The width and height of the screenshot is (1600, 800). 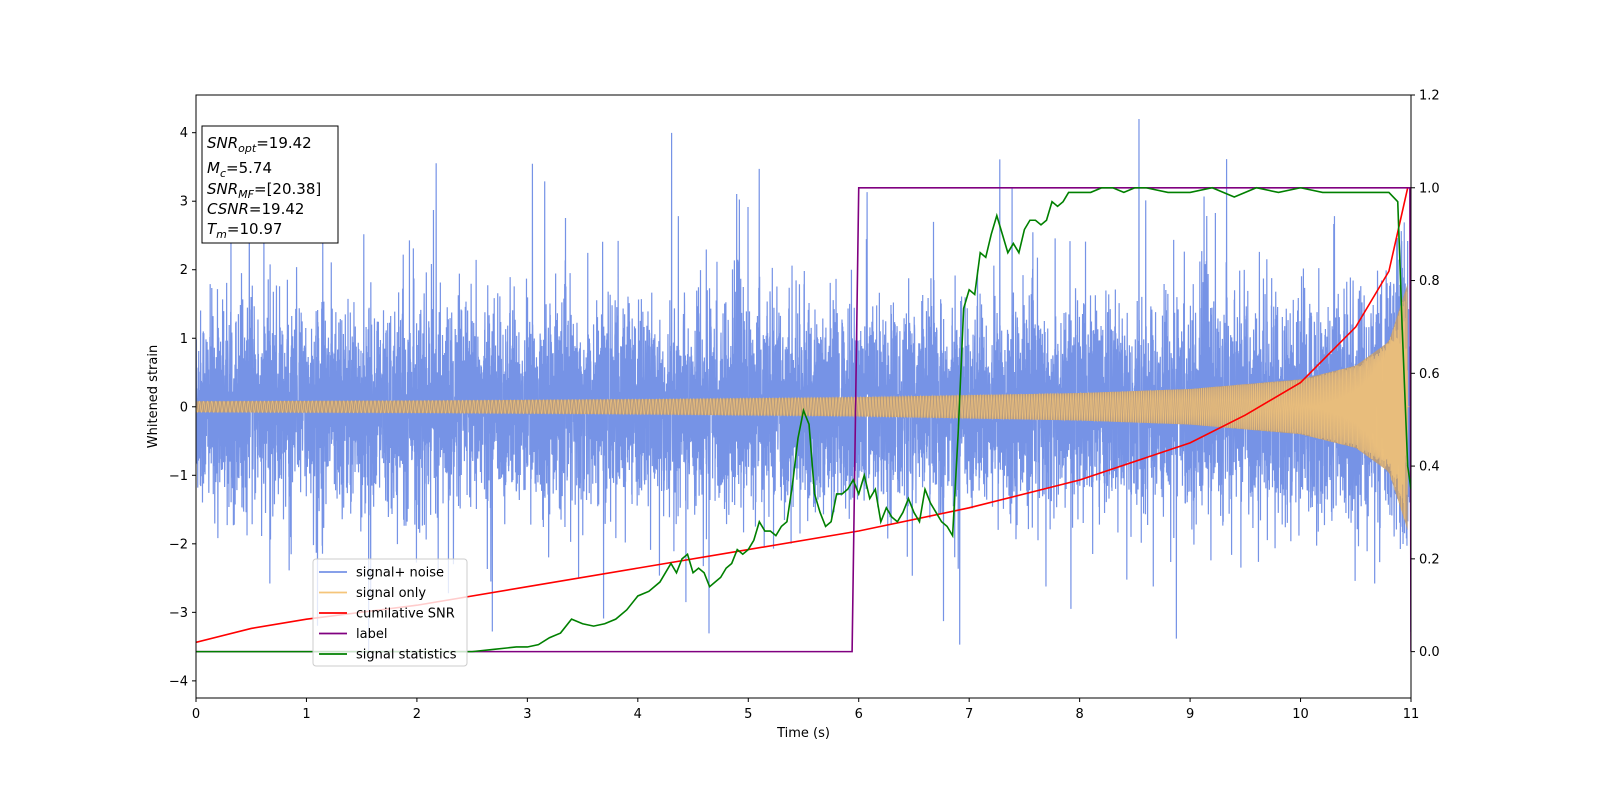 What do you see at coordinates (178, 476) in the screenshot?
I see `y-left-tick-label: −1` at bounding box center [178, 476].